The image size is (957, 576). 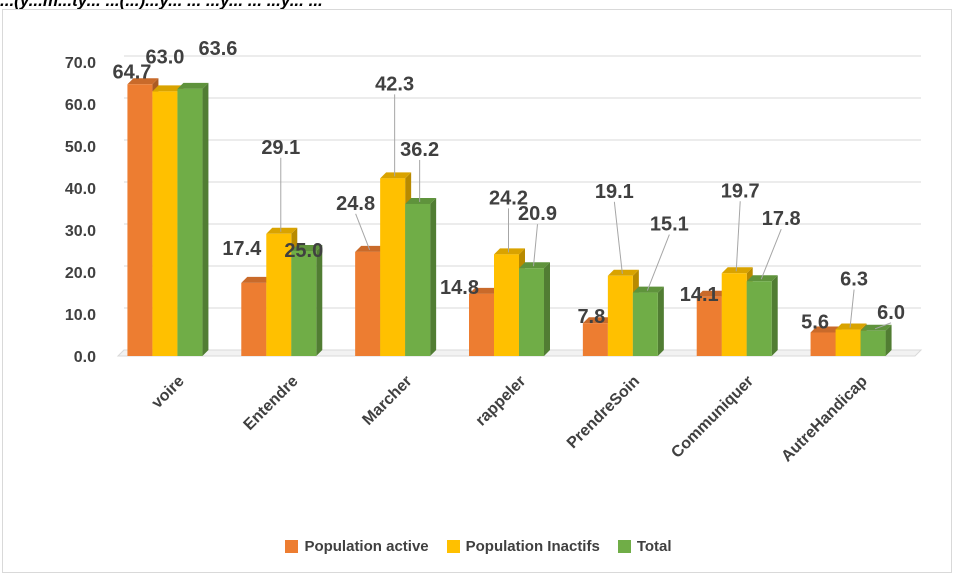 I want to click on x-tick-label: AutreHandicap, so click(x=824, y=419).